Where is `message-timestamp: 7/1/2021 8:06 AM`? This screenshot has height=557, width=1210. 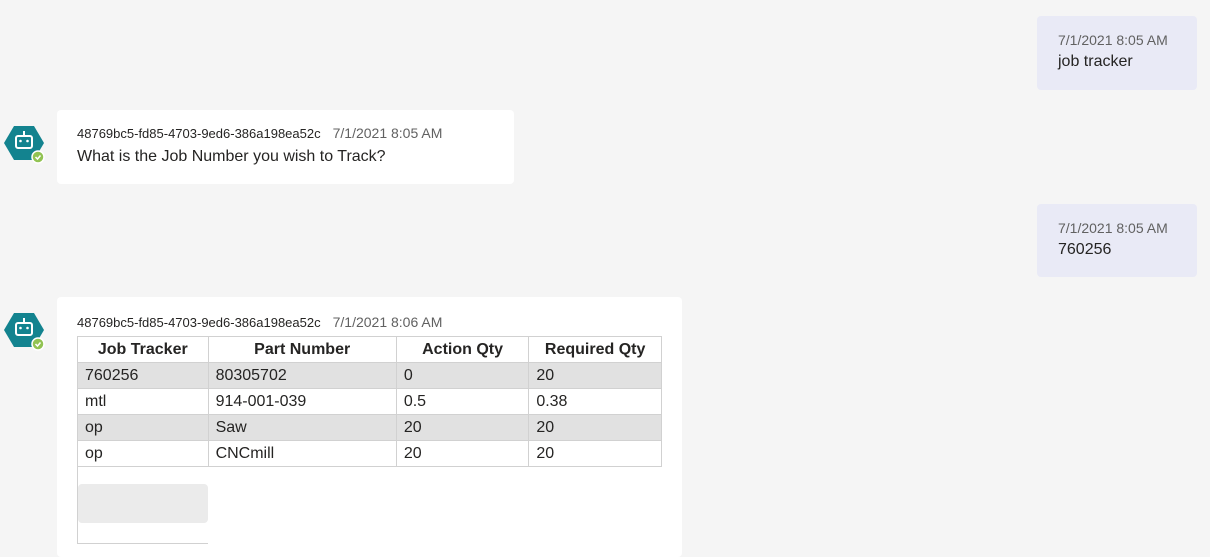
message-timestamp: 7/1/2021 8:06 AM is located at coordinates (387, 322).